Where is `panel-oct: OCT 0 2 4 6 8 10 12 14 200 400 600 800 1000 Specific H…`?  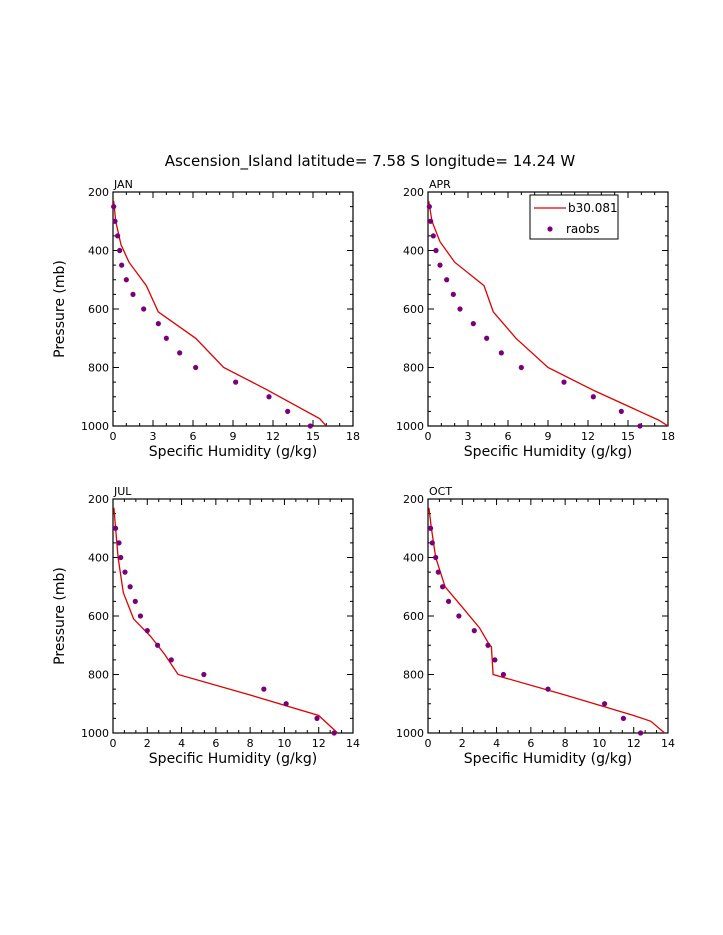
panel-oct: OCT 0 2 4 6 8 10 12 14 200 400 600 800 1000 Specific H… is located at coordinates (535, 626).